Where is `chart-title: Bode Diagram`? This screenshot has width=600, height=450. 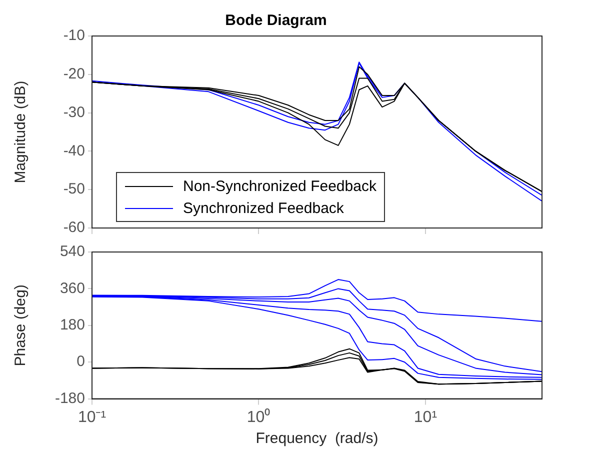
chart-title: Bode Diagram is located at coordinates (276, 21).